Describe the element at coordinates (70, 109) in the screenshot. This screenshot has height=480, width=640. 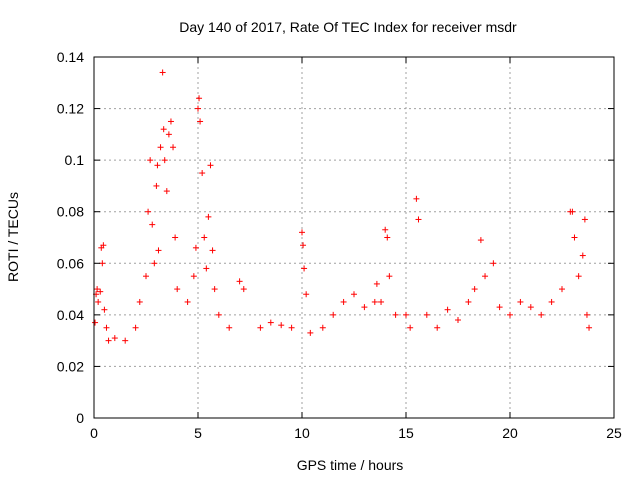
I see `y-tick-label: 0.12` at that location.